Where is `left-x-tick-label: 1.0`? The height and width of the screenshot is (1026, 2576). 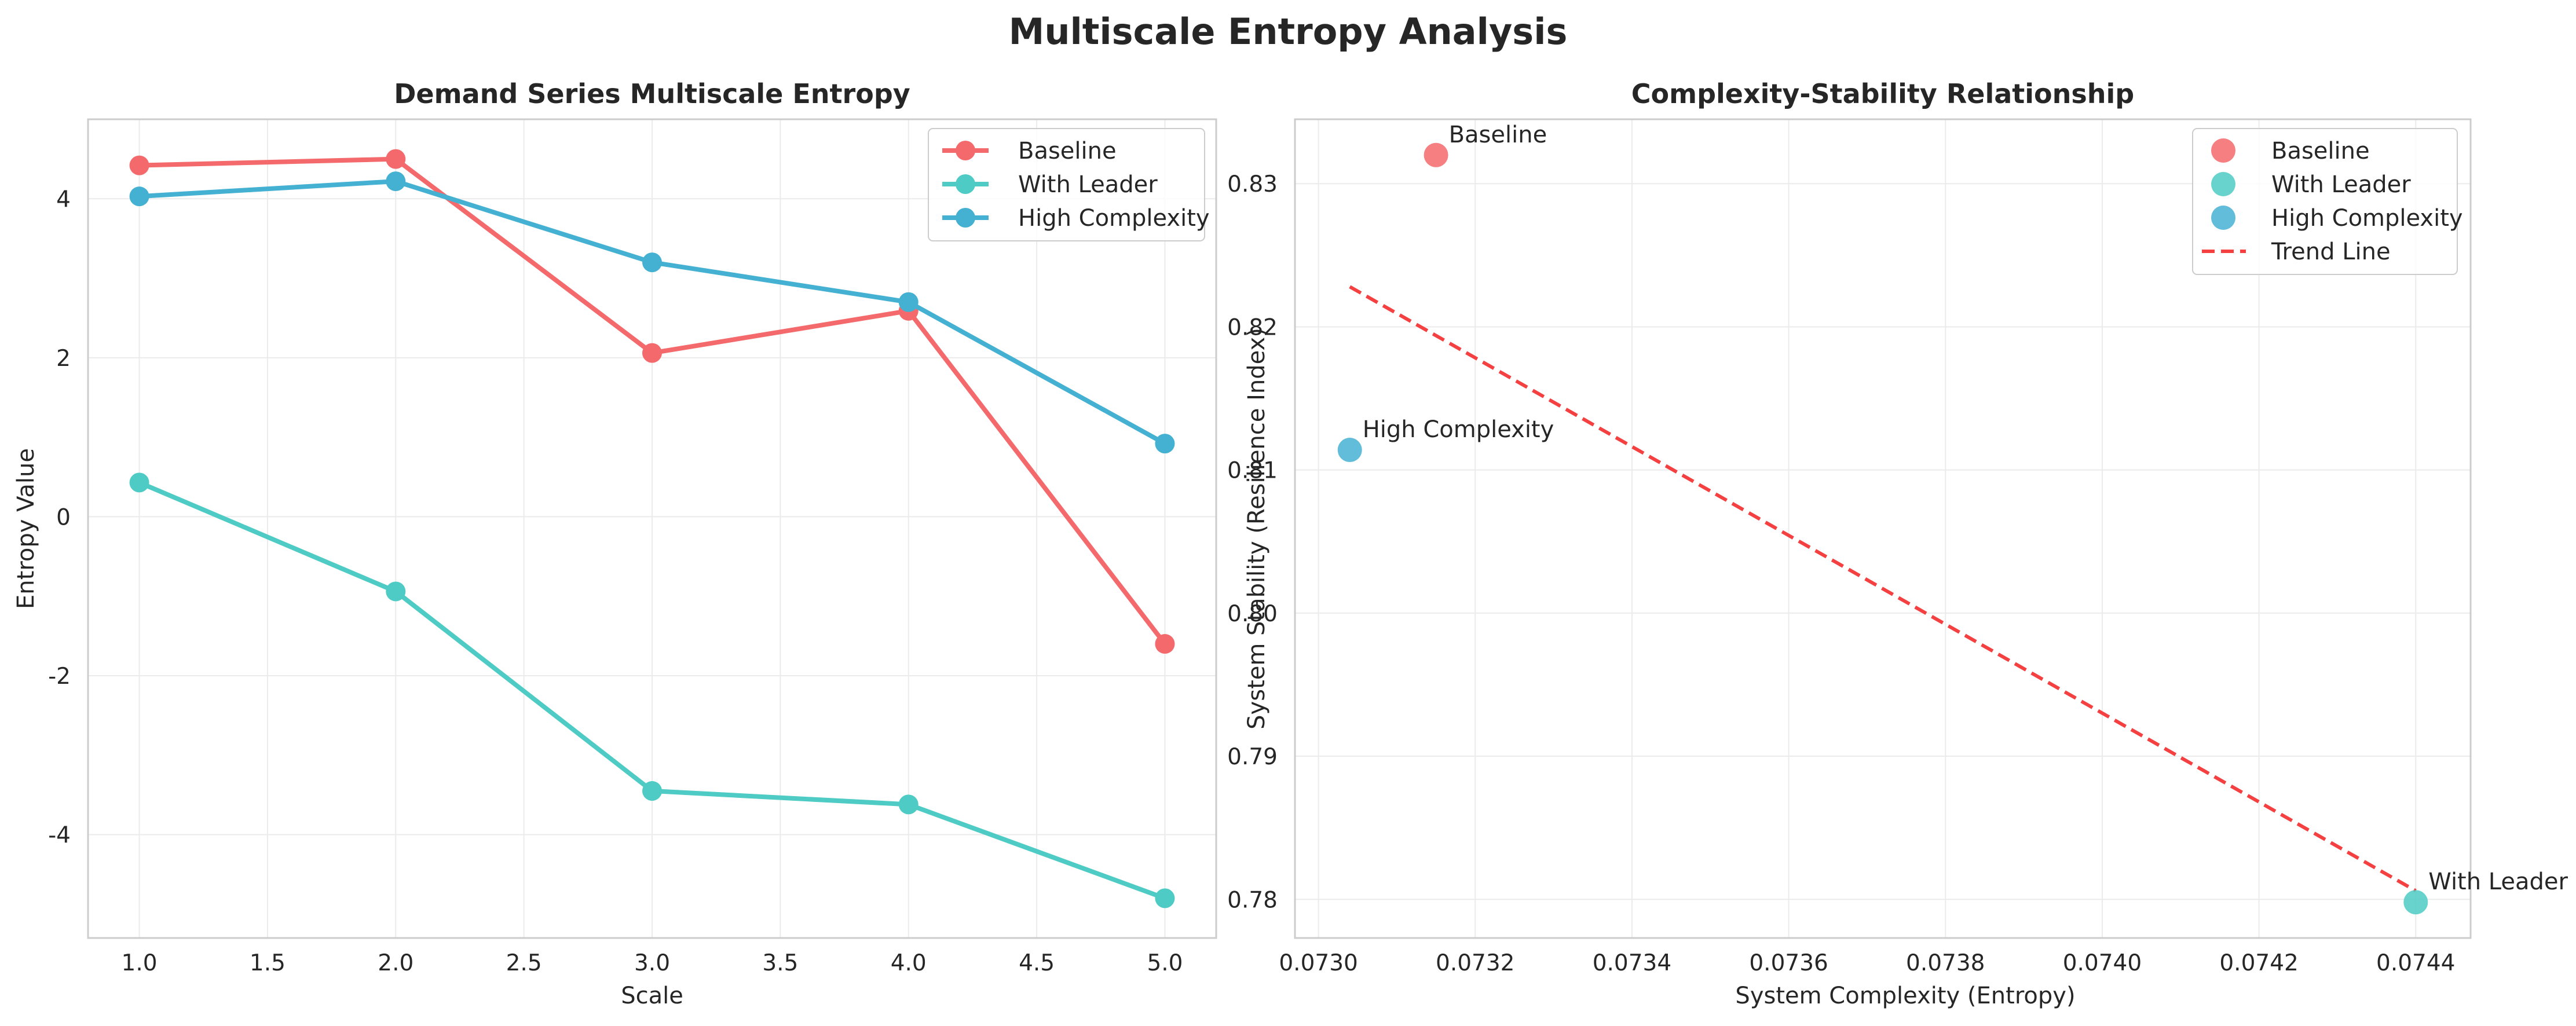
left-x-tick-label: 1.0 is located at coordinates (140, 963).